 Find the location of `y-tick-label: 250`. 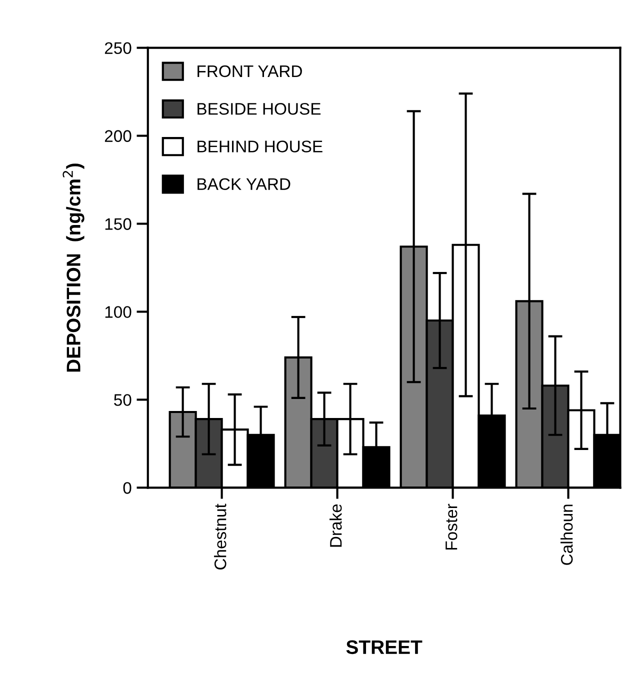

y-tick-label: 250 is located at coordinates (118, 48).